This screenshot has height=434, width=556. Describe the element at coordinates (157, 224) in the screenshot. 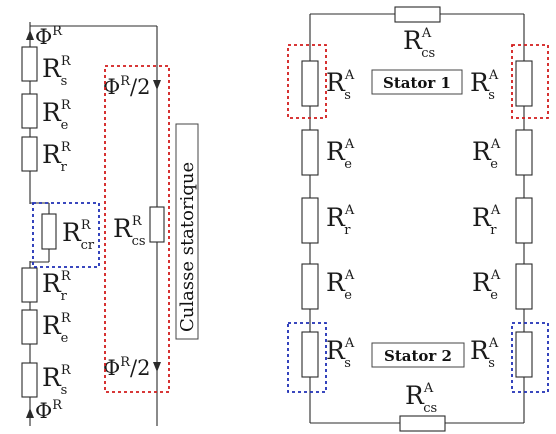

I see `resistor-rcs-left` at that location.